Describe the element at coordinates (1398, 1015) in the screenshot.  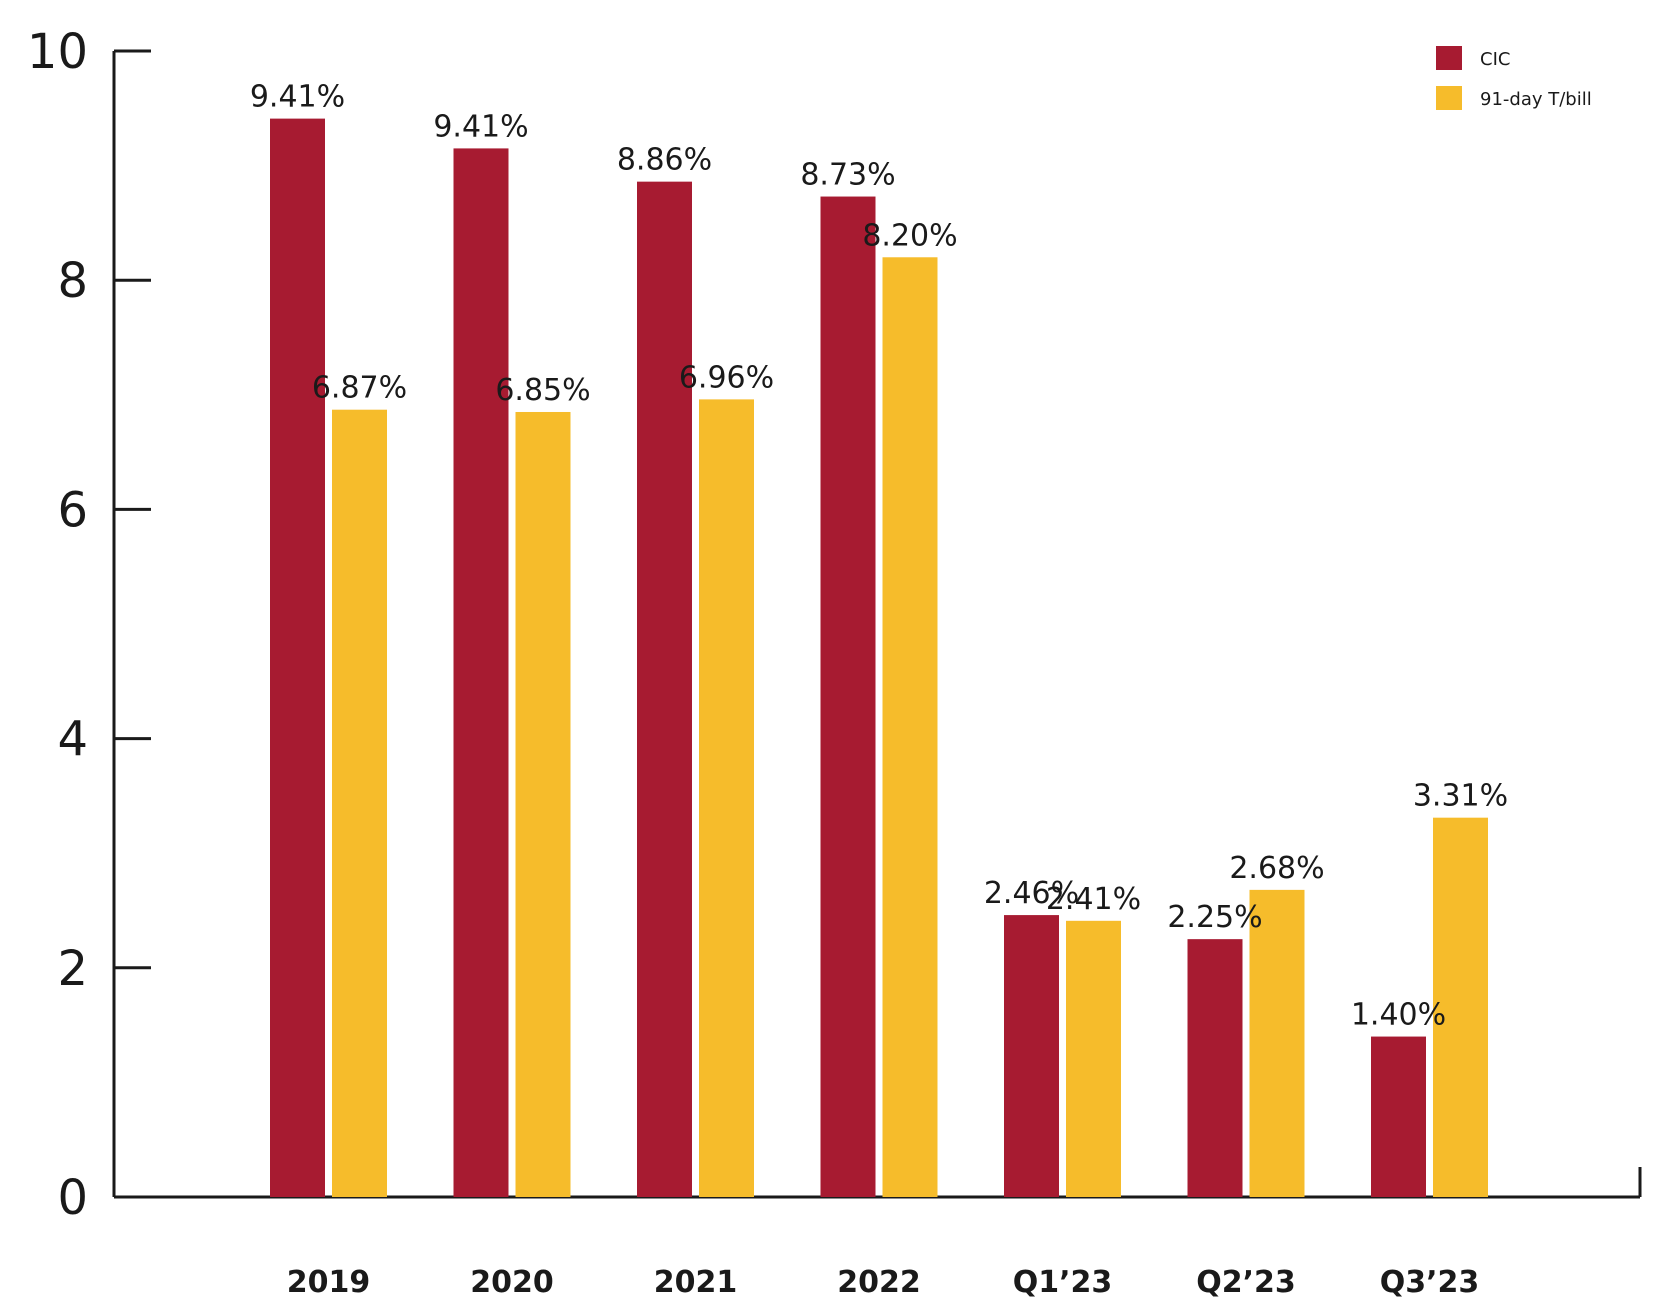
I see `data-label: 1.40%` at that location.